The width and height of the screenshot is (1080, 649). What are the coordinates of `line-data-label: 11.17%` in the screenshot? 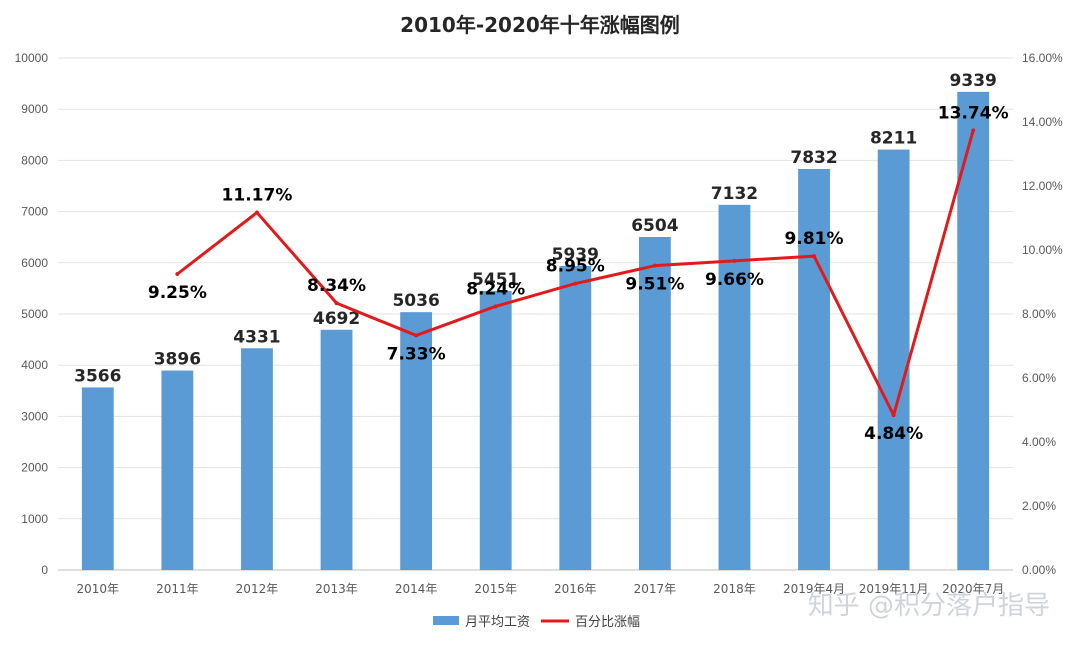 It's located at (257, 196).